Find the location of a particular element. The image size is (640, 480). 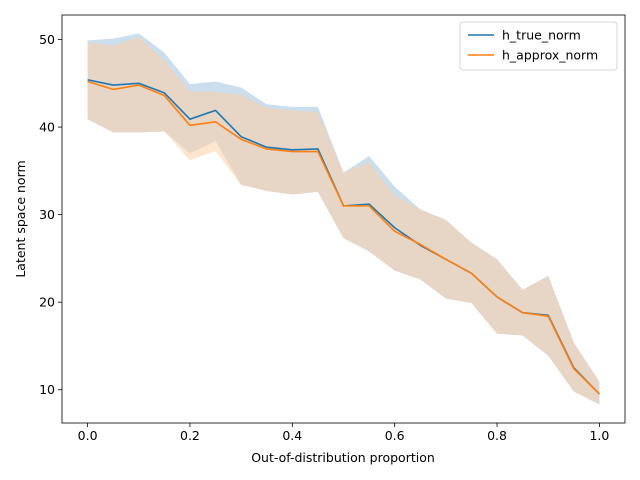

x-tick-label: 0.6 is located at coordinates (395, 435).